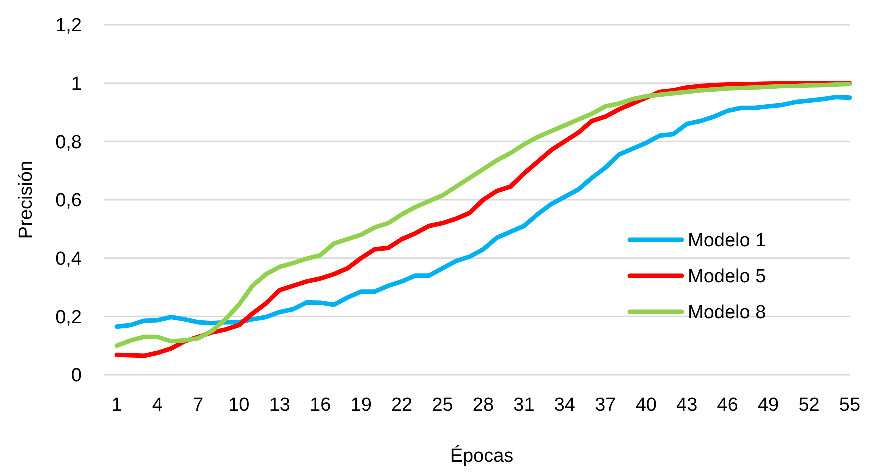  Describe the element at coordinates (443, 405) in the screenshot. I see `x-tick-label: 25` at that location.